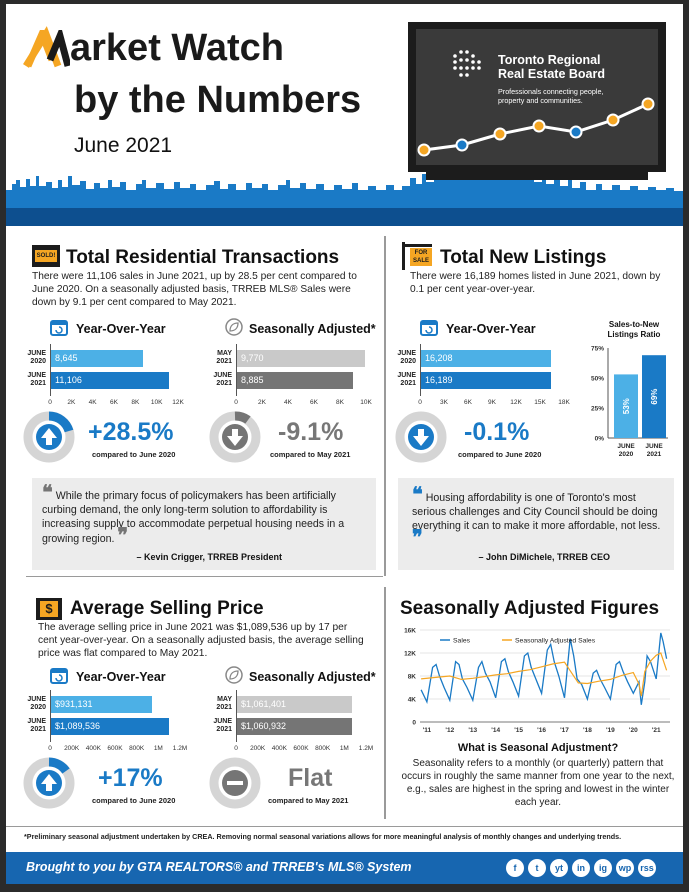 This screenshot has width=689, height=892. Describe the element at coordinates (647, 868) in the screenshot. I see `rss-icon: rss` at that location.